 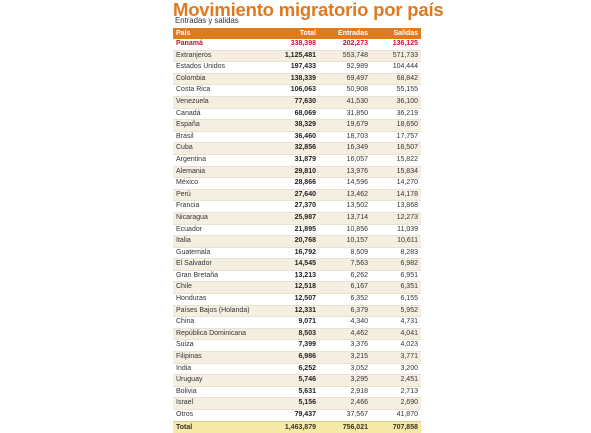 I want to click on country-name: Guatemala, so click(x=221, y=253).